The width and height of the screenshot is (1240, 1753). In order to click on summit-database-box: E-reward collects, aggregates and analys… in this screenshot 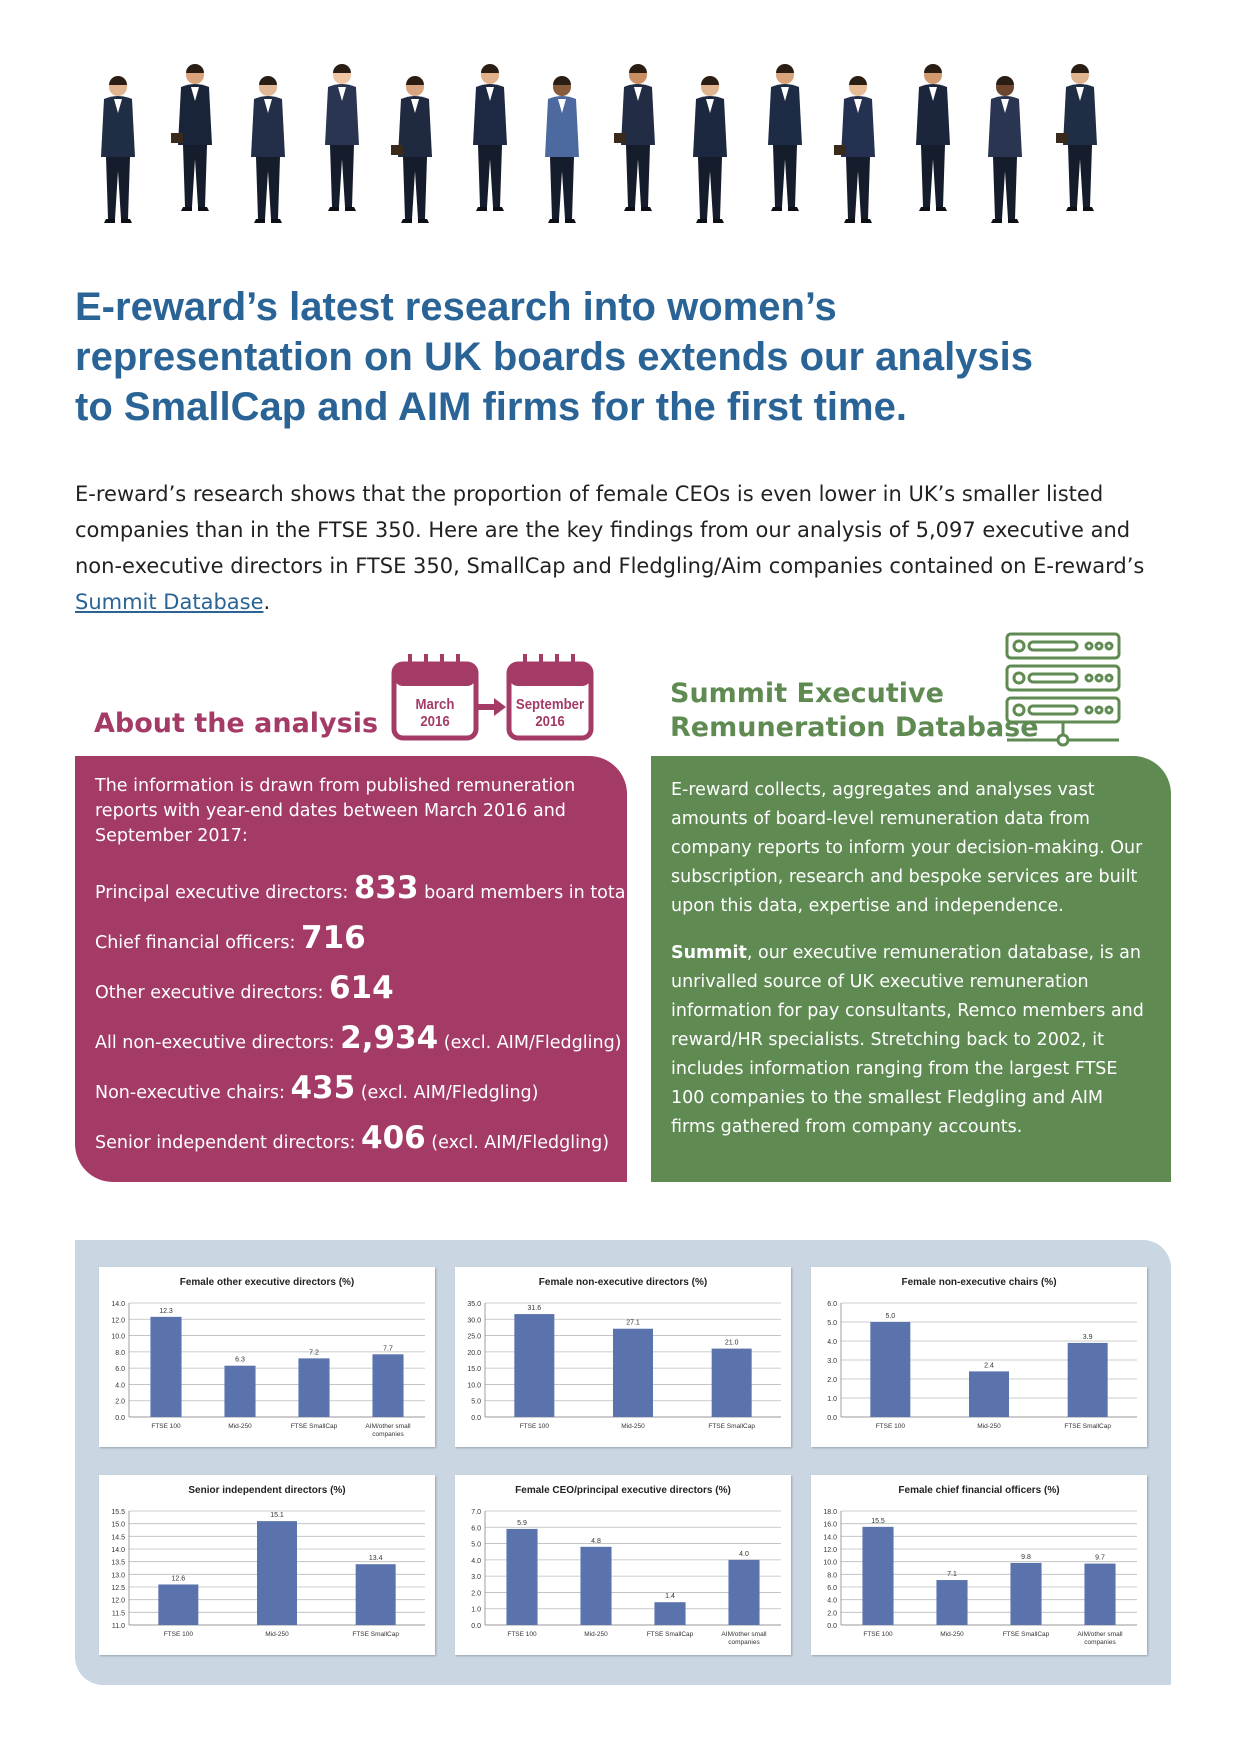, I will do `click(911, 969)`.